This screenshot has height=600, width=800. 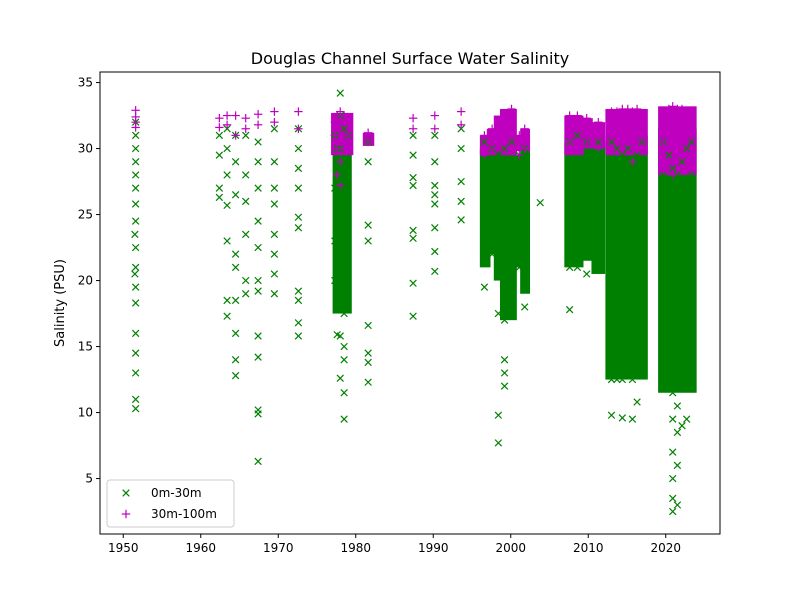 What do you see at coordinates (184, 514) in the screenshot?
I see `legend-label: 30m-100m` at bounding box center [184, 514].